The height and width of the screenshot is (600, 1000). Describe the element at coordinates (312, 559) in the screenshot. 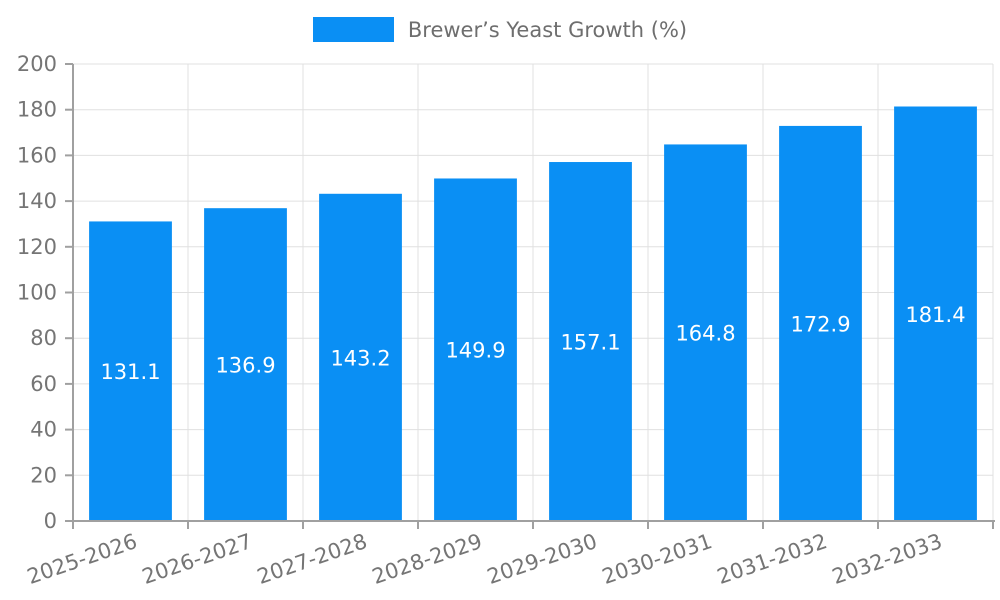

I see `x-tick-label: 2027-2028` at that location.